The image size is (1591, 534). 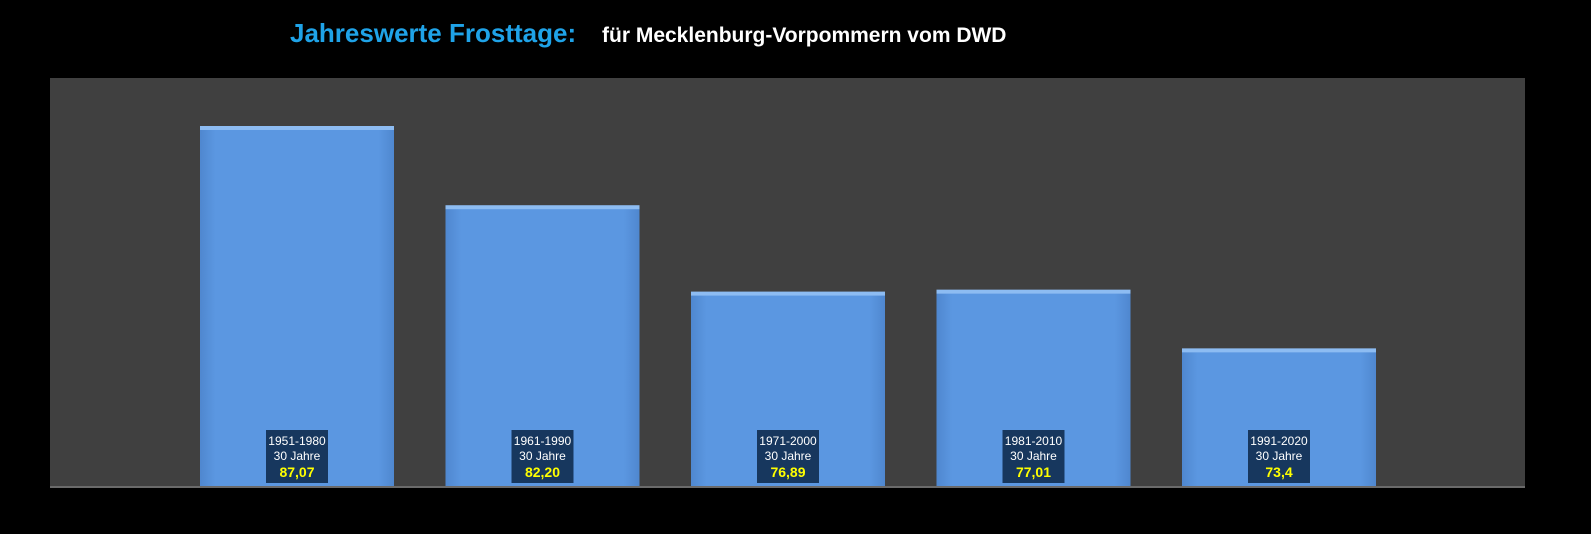 What do you see at coordinates (1034, 441) in the screenshot?
I see `category-label: 1981-2010` at bounding box center [1034, 441].